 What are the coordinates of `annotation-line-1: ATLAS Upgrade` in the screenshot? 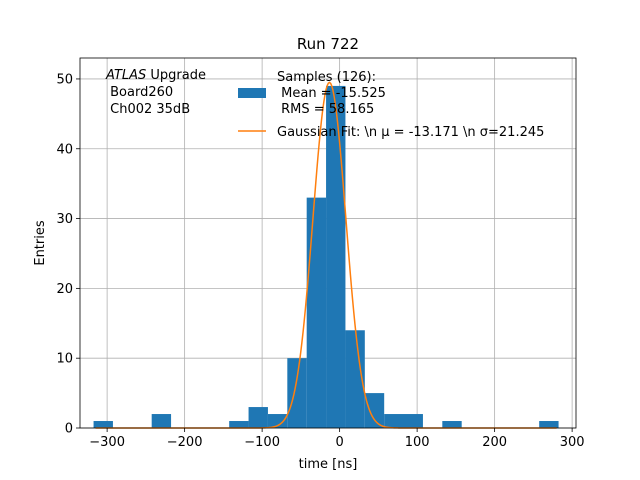 It's located at (155, 75).